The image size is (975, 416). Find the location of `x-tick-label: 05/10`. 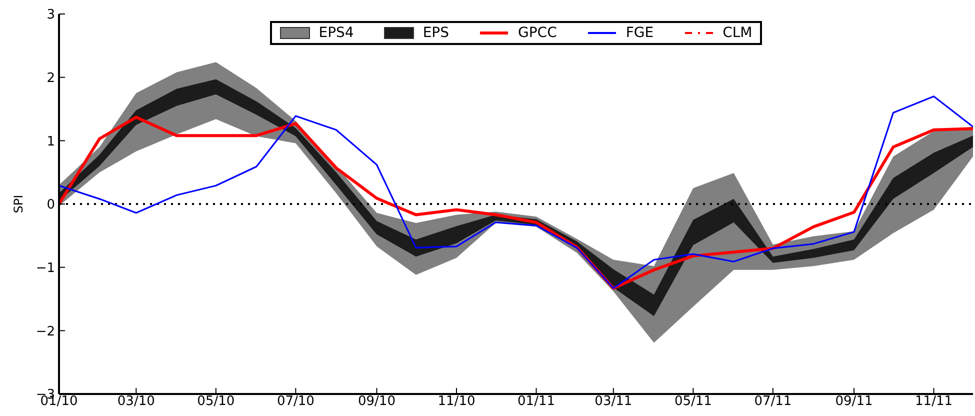

x-tick-label: 05/10 is located at coordinates (216, 402).